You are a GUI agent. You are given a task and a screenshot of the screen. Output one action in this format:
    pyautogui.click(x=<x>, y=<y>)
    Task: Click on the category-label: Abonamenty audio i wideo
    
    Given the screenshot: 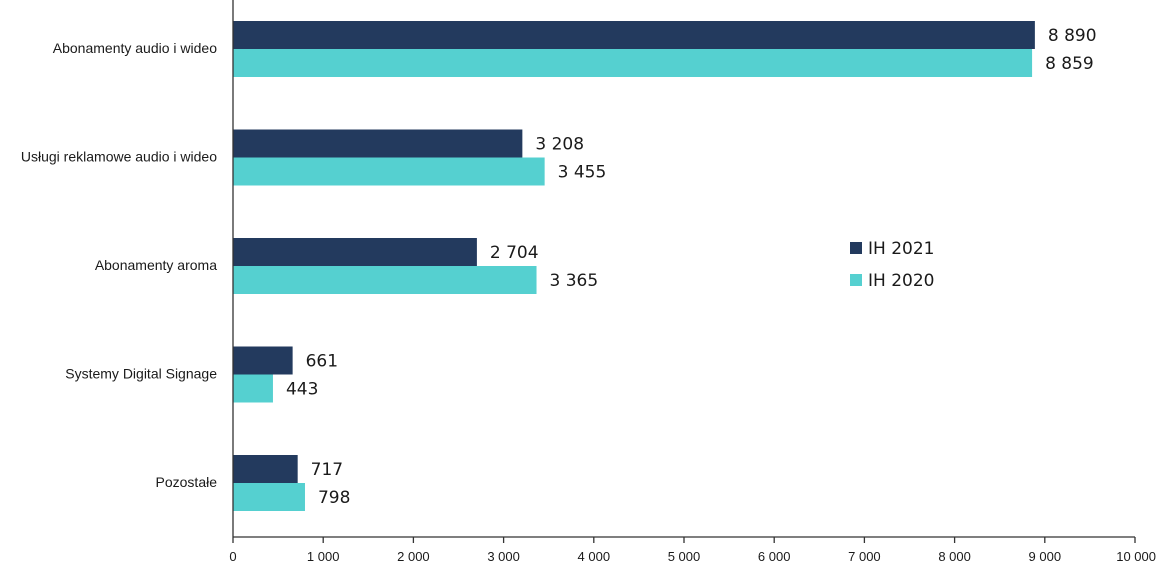 What is the action you would take?
    pyautogui.click(x=135, y=48)
    